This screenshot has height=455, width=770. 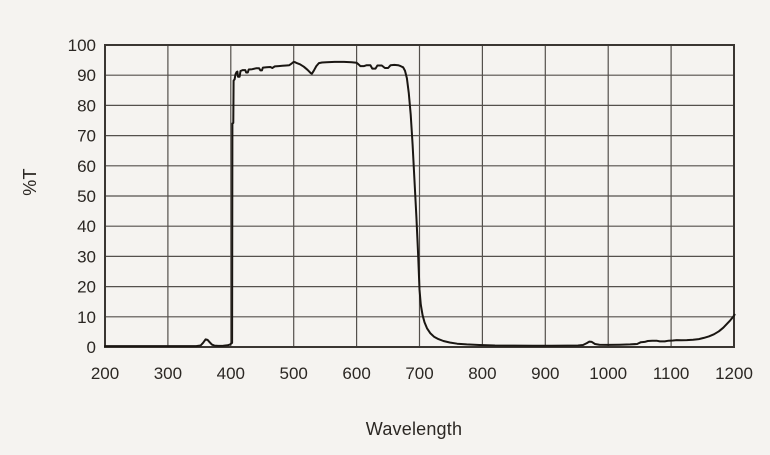 I want to click on y-axis-title: %T, so click(x=29, y=182).